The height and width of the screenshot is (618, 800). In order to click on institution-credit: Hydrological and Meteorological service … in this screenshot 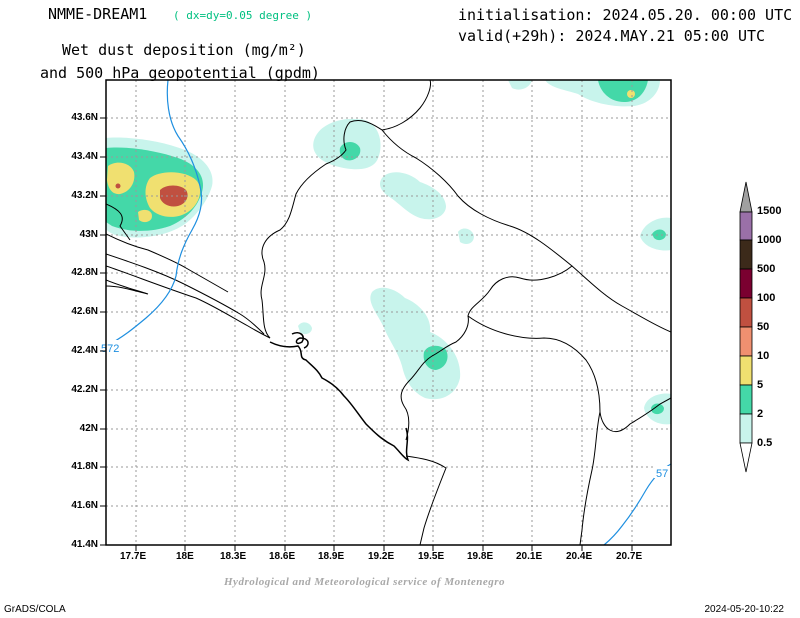, I will do `click(364, 582)`.